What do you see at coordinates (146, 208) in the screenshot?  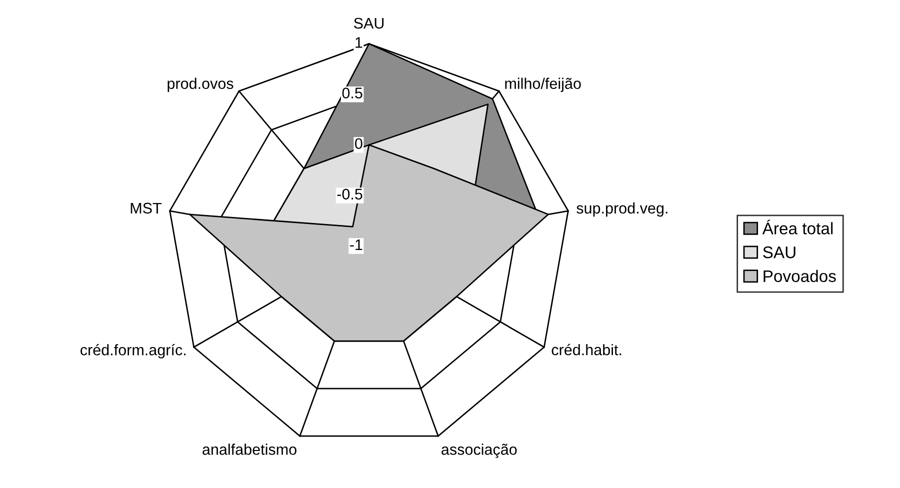 I see `spoke-label: MST` at bounding box center [146, 208].